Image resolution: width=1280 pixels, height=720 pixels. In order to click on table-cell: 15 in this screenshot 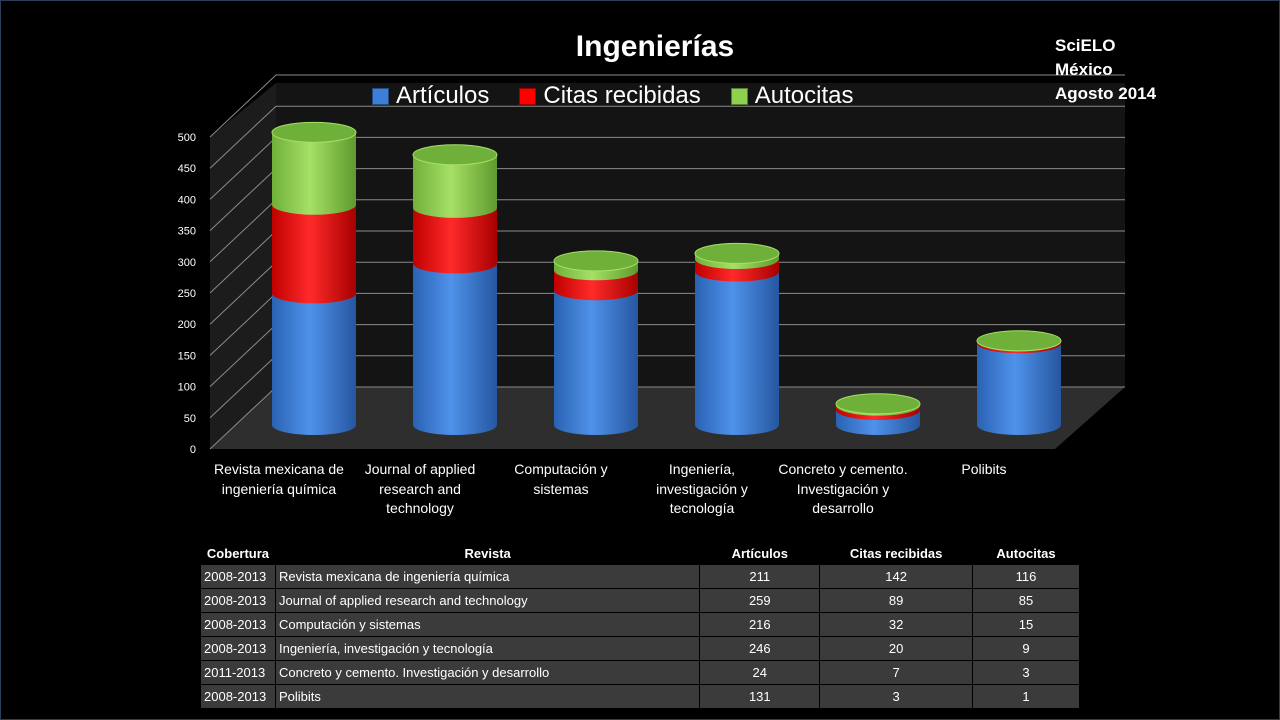, I will do `click(1026, 624)`.